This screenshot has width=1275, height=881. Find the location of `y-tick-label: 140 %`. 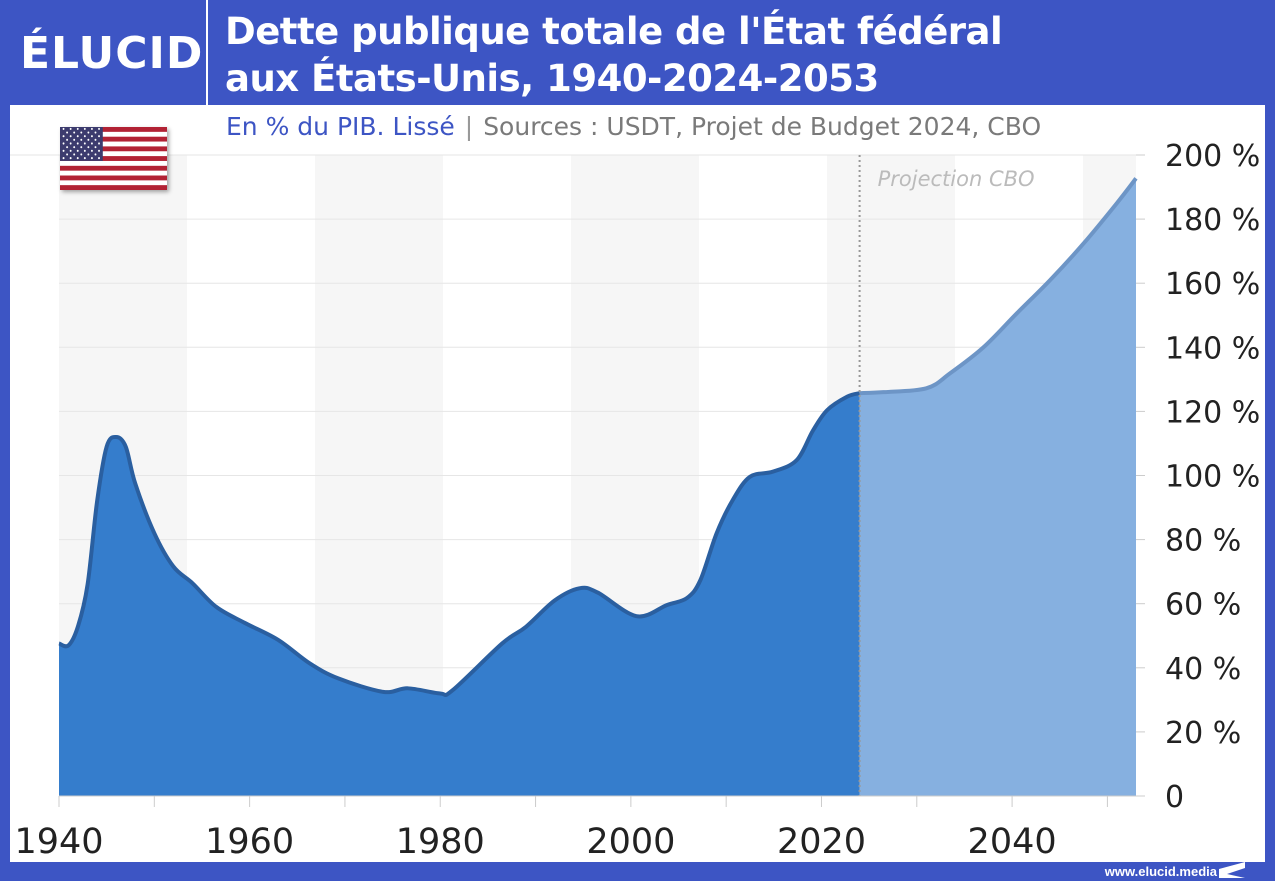

y-tick-label: 140 % is located at coordinates (1212, 348).